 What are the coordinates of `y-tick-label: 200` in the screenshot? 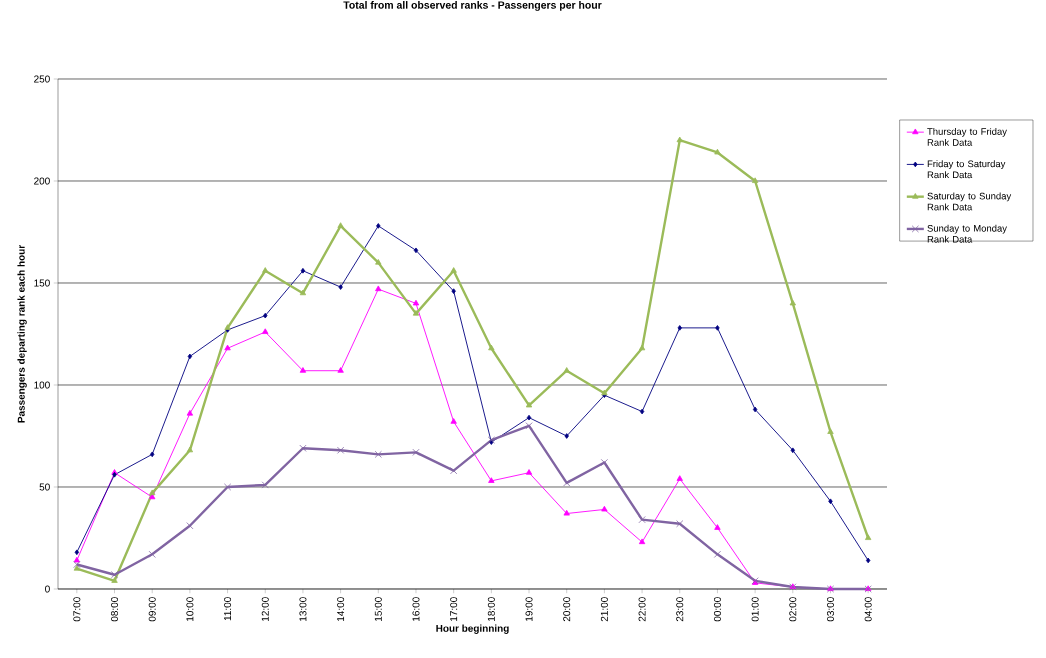 It's located at (42, 181).